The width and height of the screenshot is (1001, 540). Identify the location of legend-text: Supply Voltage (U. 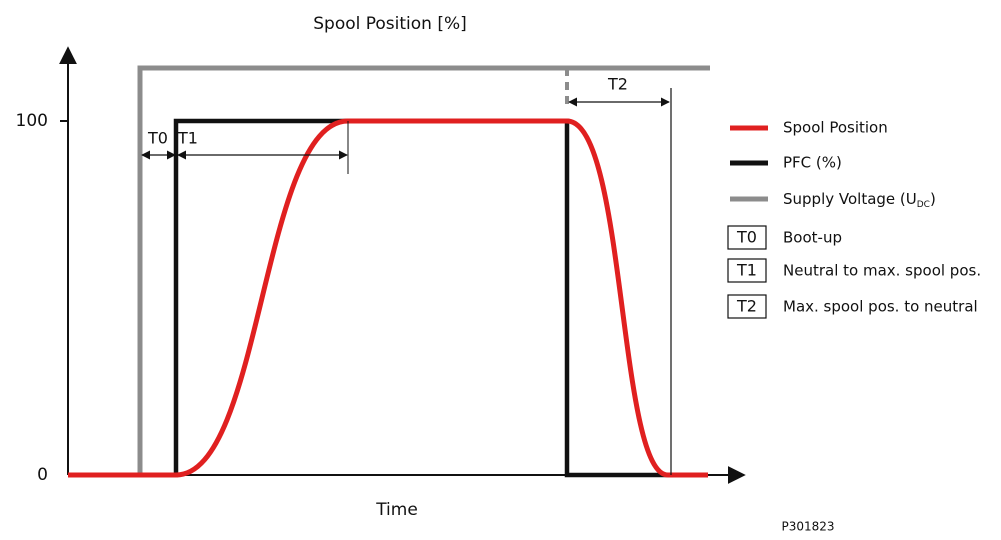
(850, 199).